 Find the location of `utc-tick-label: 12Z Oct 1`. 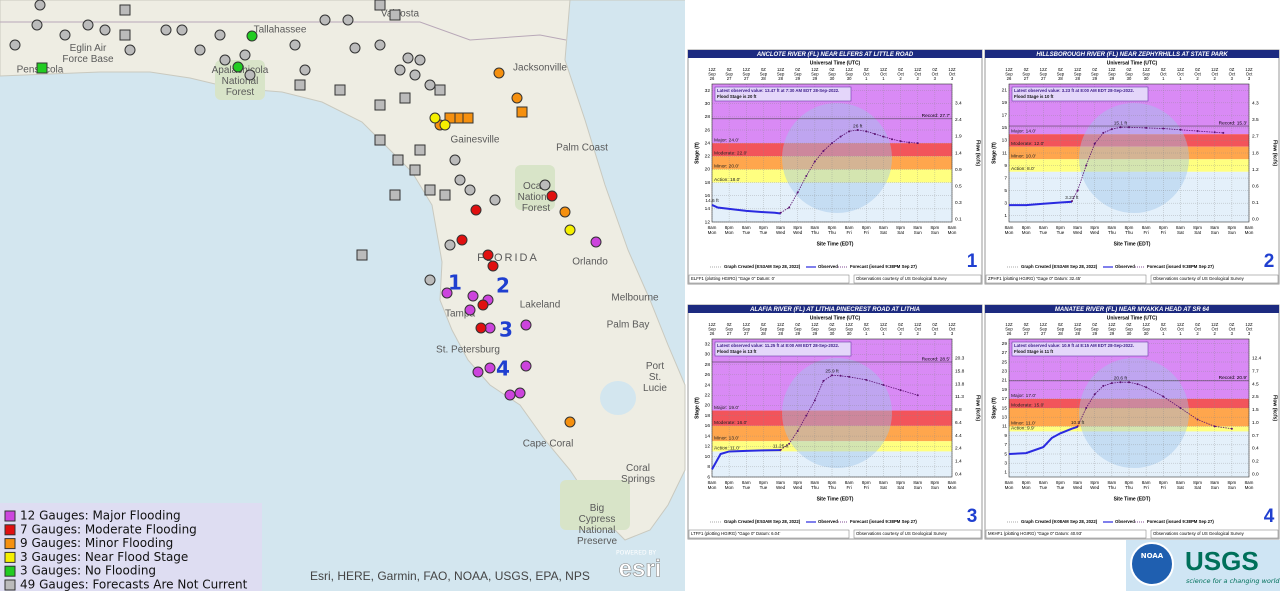

utc-tick-label: 12Z Oct 1 is located at coordinates (1181, 74).